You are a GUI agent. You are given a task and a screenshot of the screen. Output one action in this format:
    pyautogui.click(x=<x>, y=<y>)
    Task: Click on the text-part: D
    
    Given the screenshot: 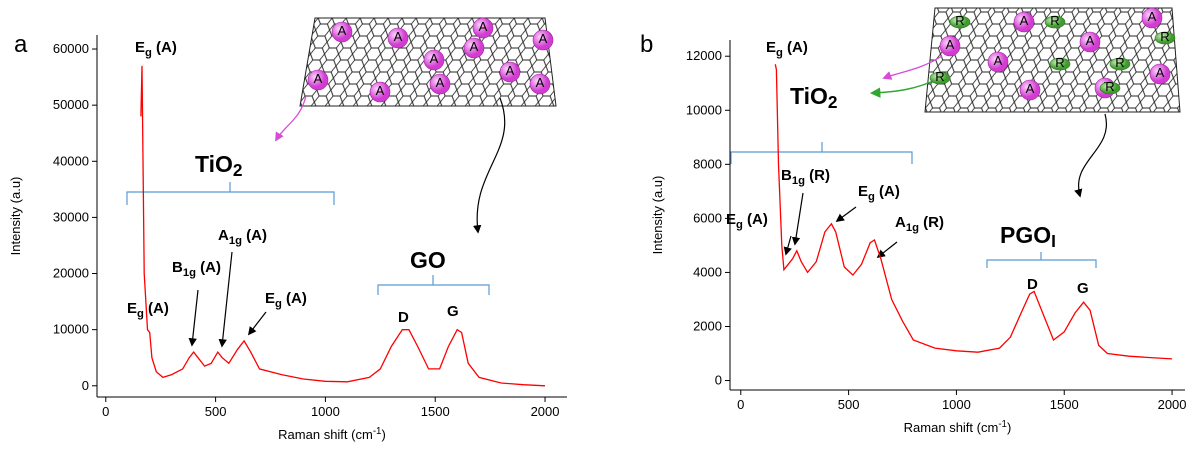 What is the action you would take?
    pyautogui.click(x=403, y=317)
    